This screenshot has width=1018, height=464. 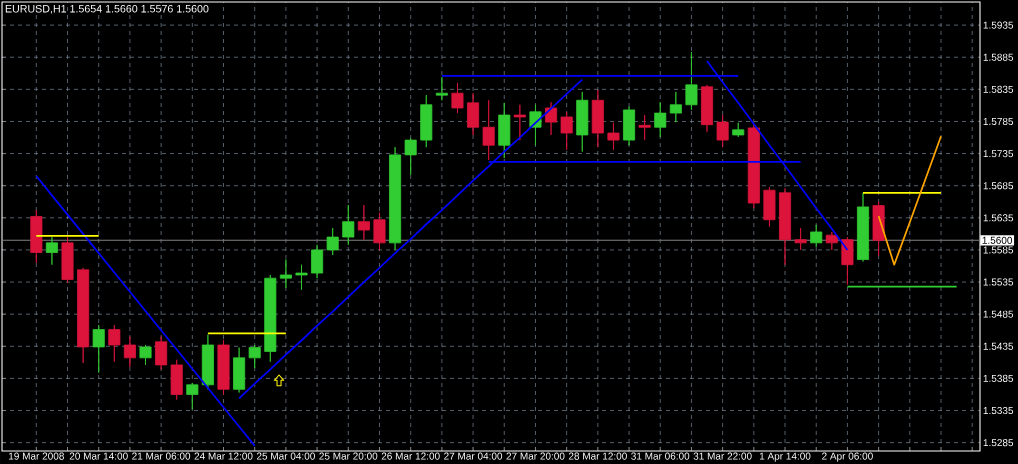 What do you see at coordinates (998, 443) in the screenshot?
I see `y-tick-label: 1.5285` at bounding box center [998, 443].